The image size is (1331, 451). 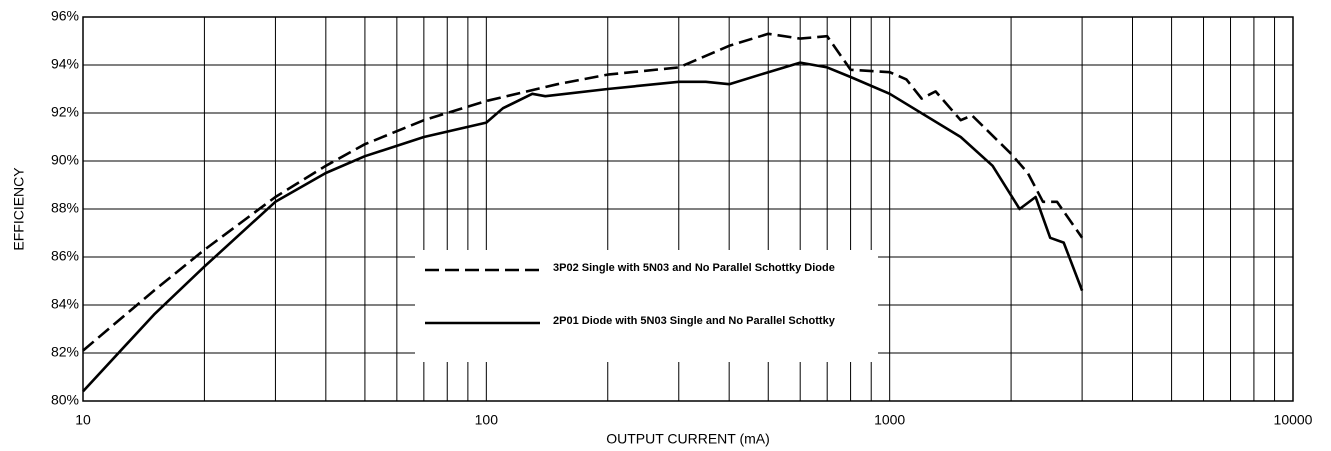 I want to click on x-tick-label: 100, so click(x=487, y=420).